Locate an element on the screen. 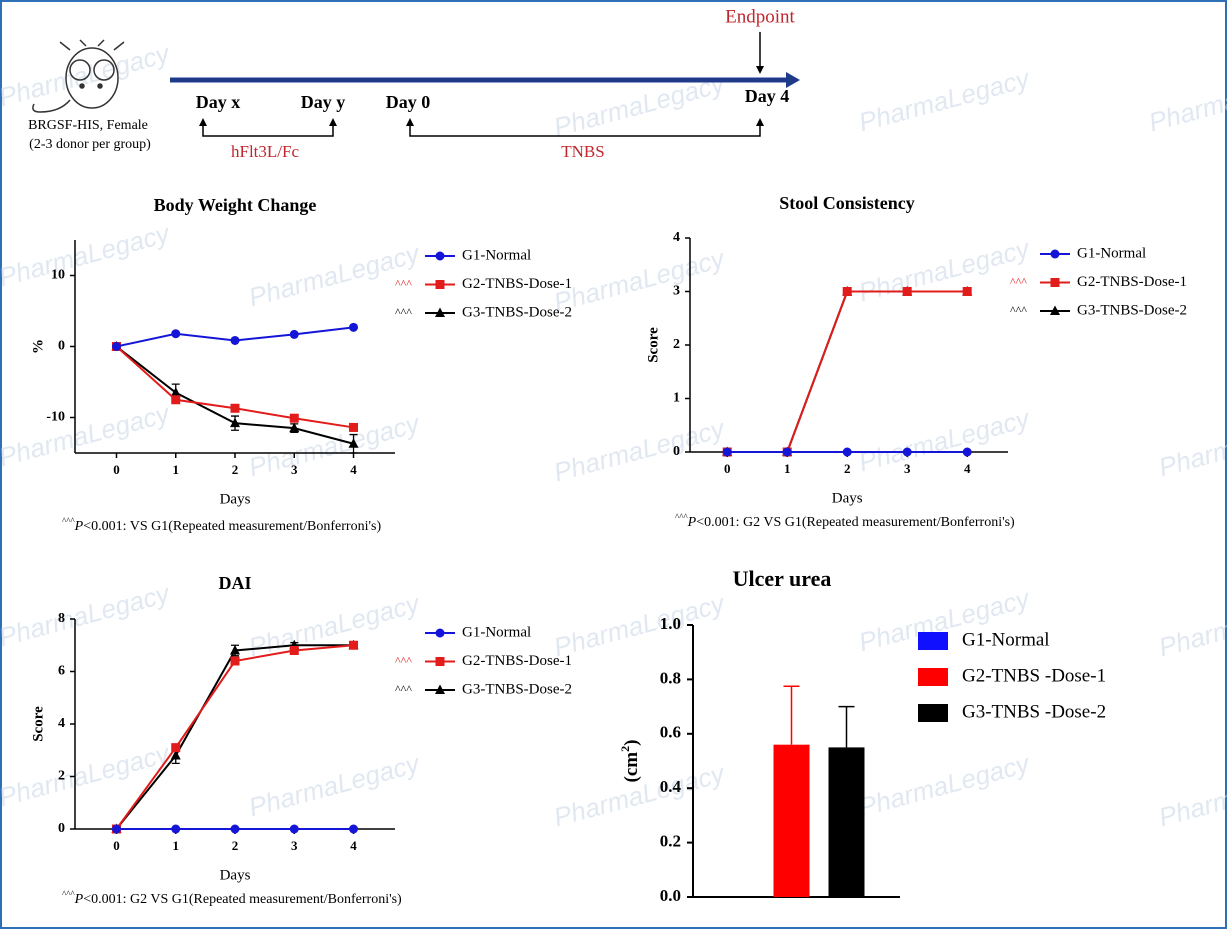  y-tick-label: 0.0 is located at coordinates (670, 895).